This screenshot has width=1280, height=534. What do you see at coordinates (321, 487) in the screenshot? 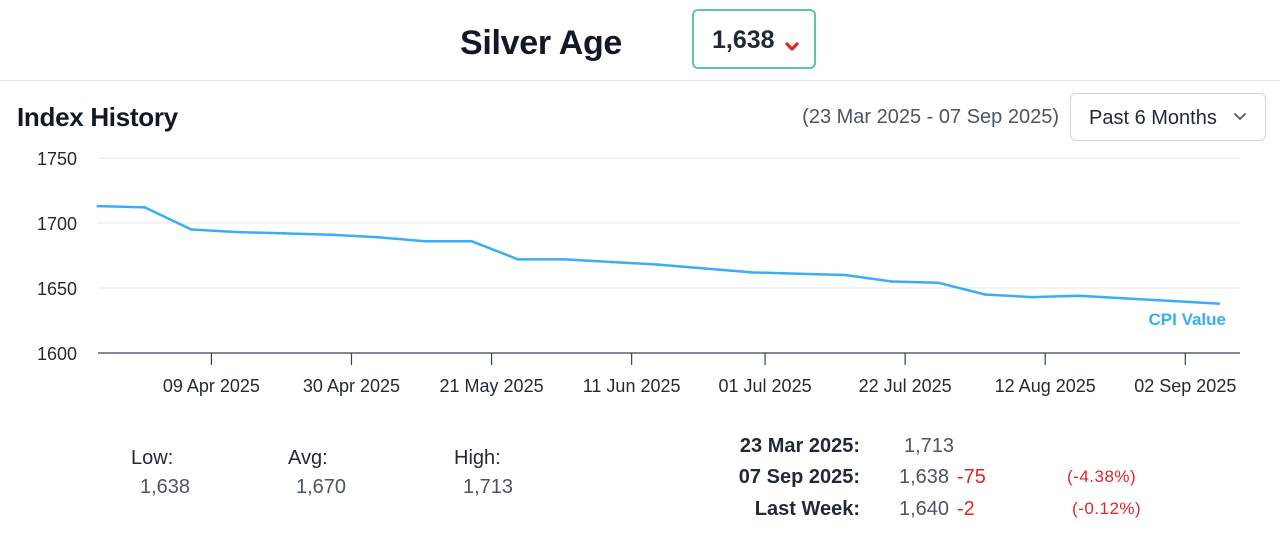
I see `avg-value: 1,670` at bounding box center [321, 487].